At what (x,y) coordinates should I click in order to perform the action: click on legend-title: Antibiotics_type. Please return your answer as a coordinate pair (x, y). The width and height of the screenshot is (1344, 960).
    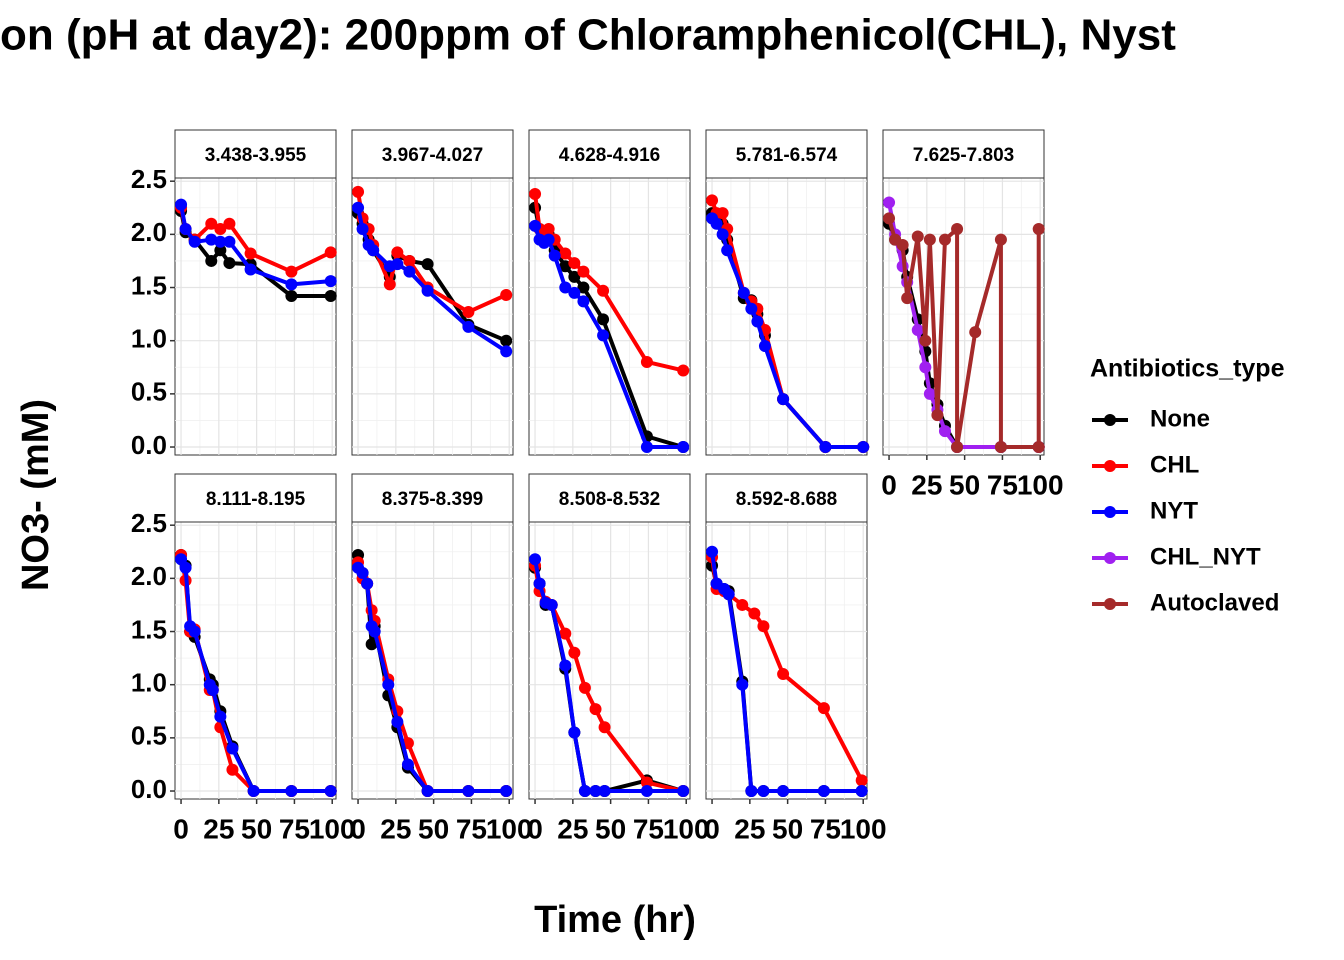
    Looking at the image, I should click on (1187, 369).